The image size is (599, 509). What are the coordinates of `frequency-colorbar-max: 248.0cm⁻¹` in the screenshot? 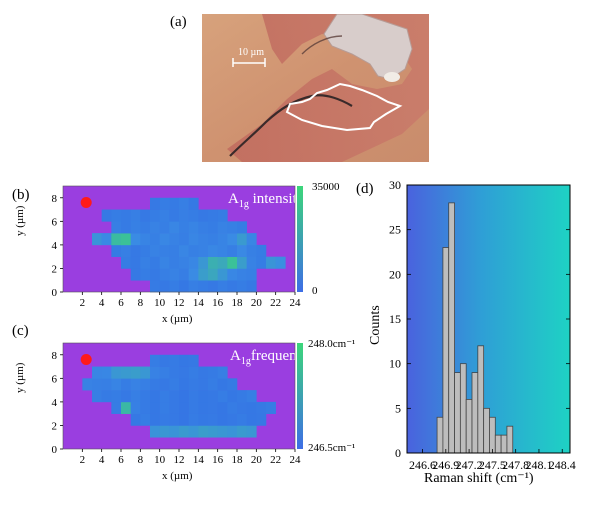 It's located at (331, 344).